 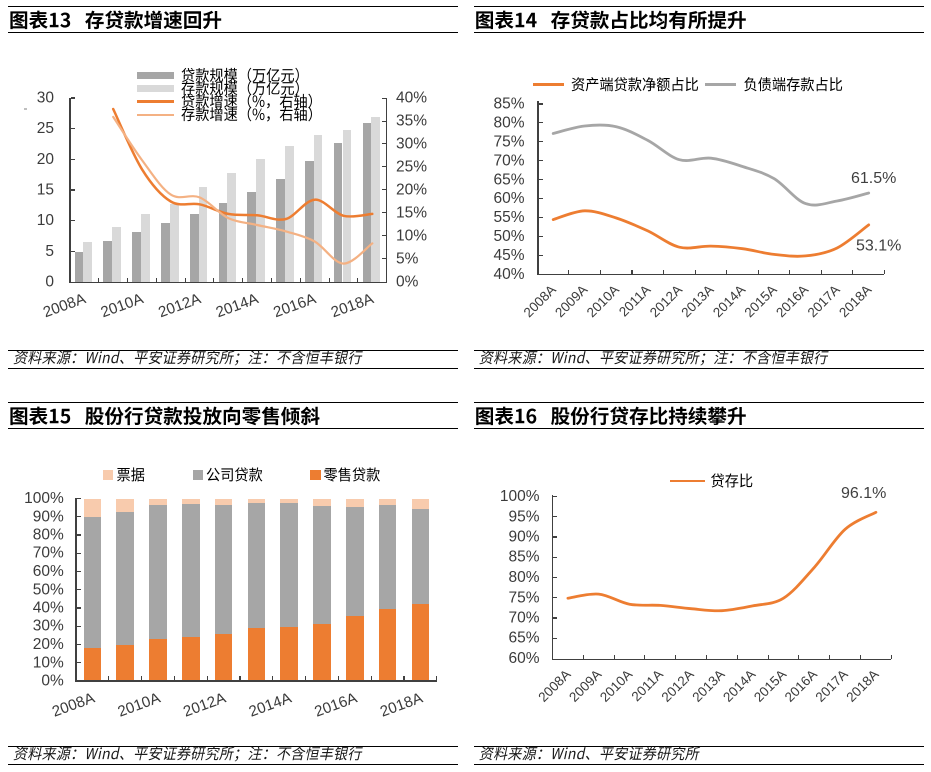 What do you see at coordinates (508, 255) in the screenshot?
I see `svg-text: 45%` at bounding box center [508, 255].